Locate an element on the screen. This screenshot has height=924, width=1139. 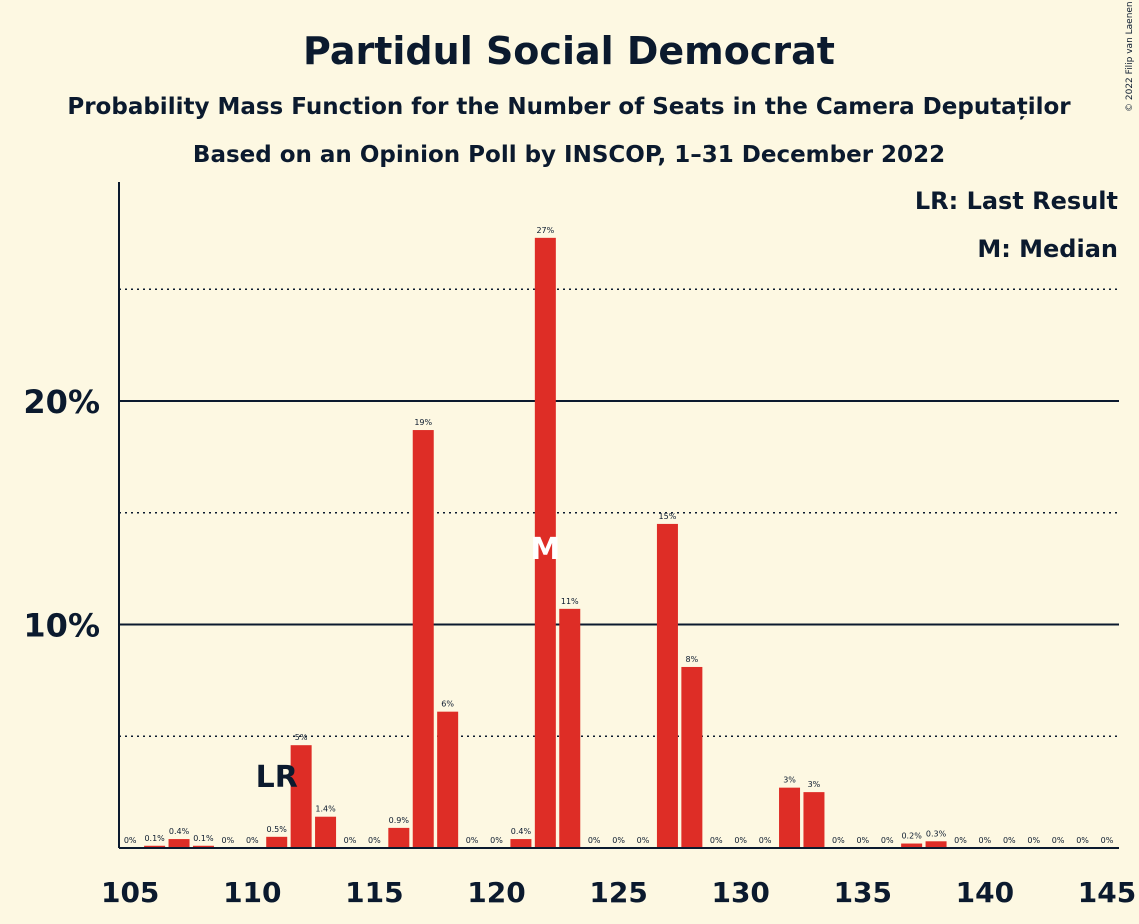
bar-value-label: 19% is located at coordinates (423, 422).